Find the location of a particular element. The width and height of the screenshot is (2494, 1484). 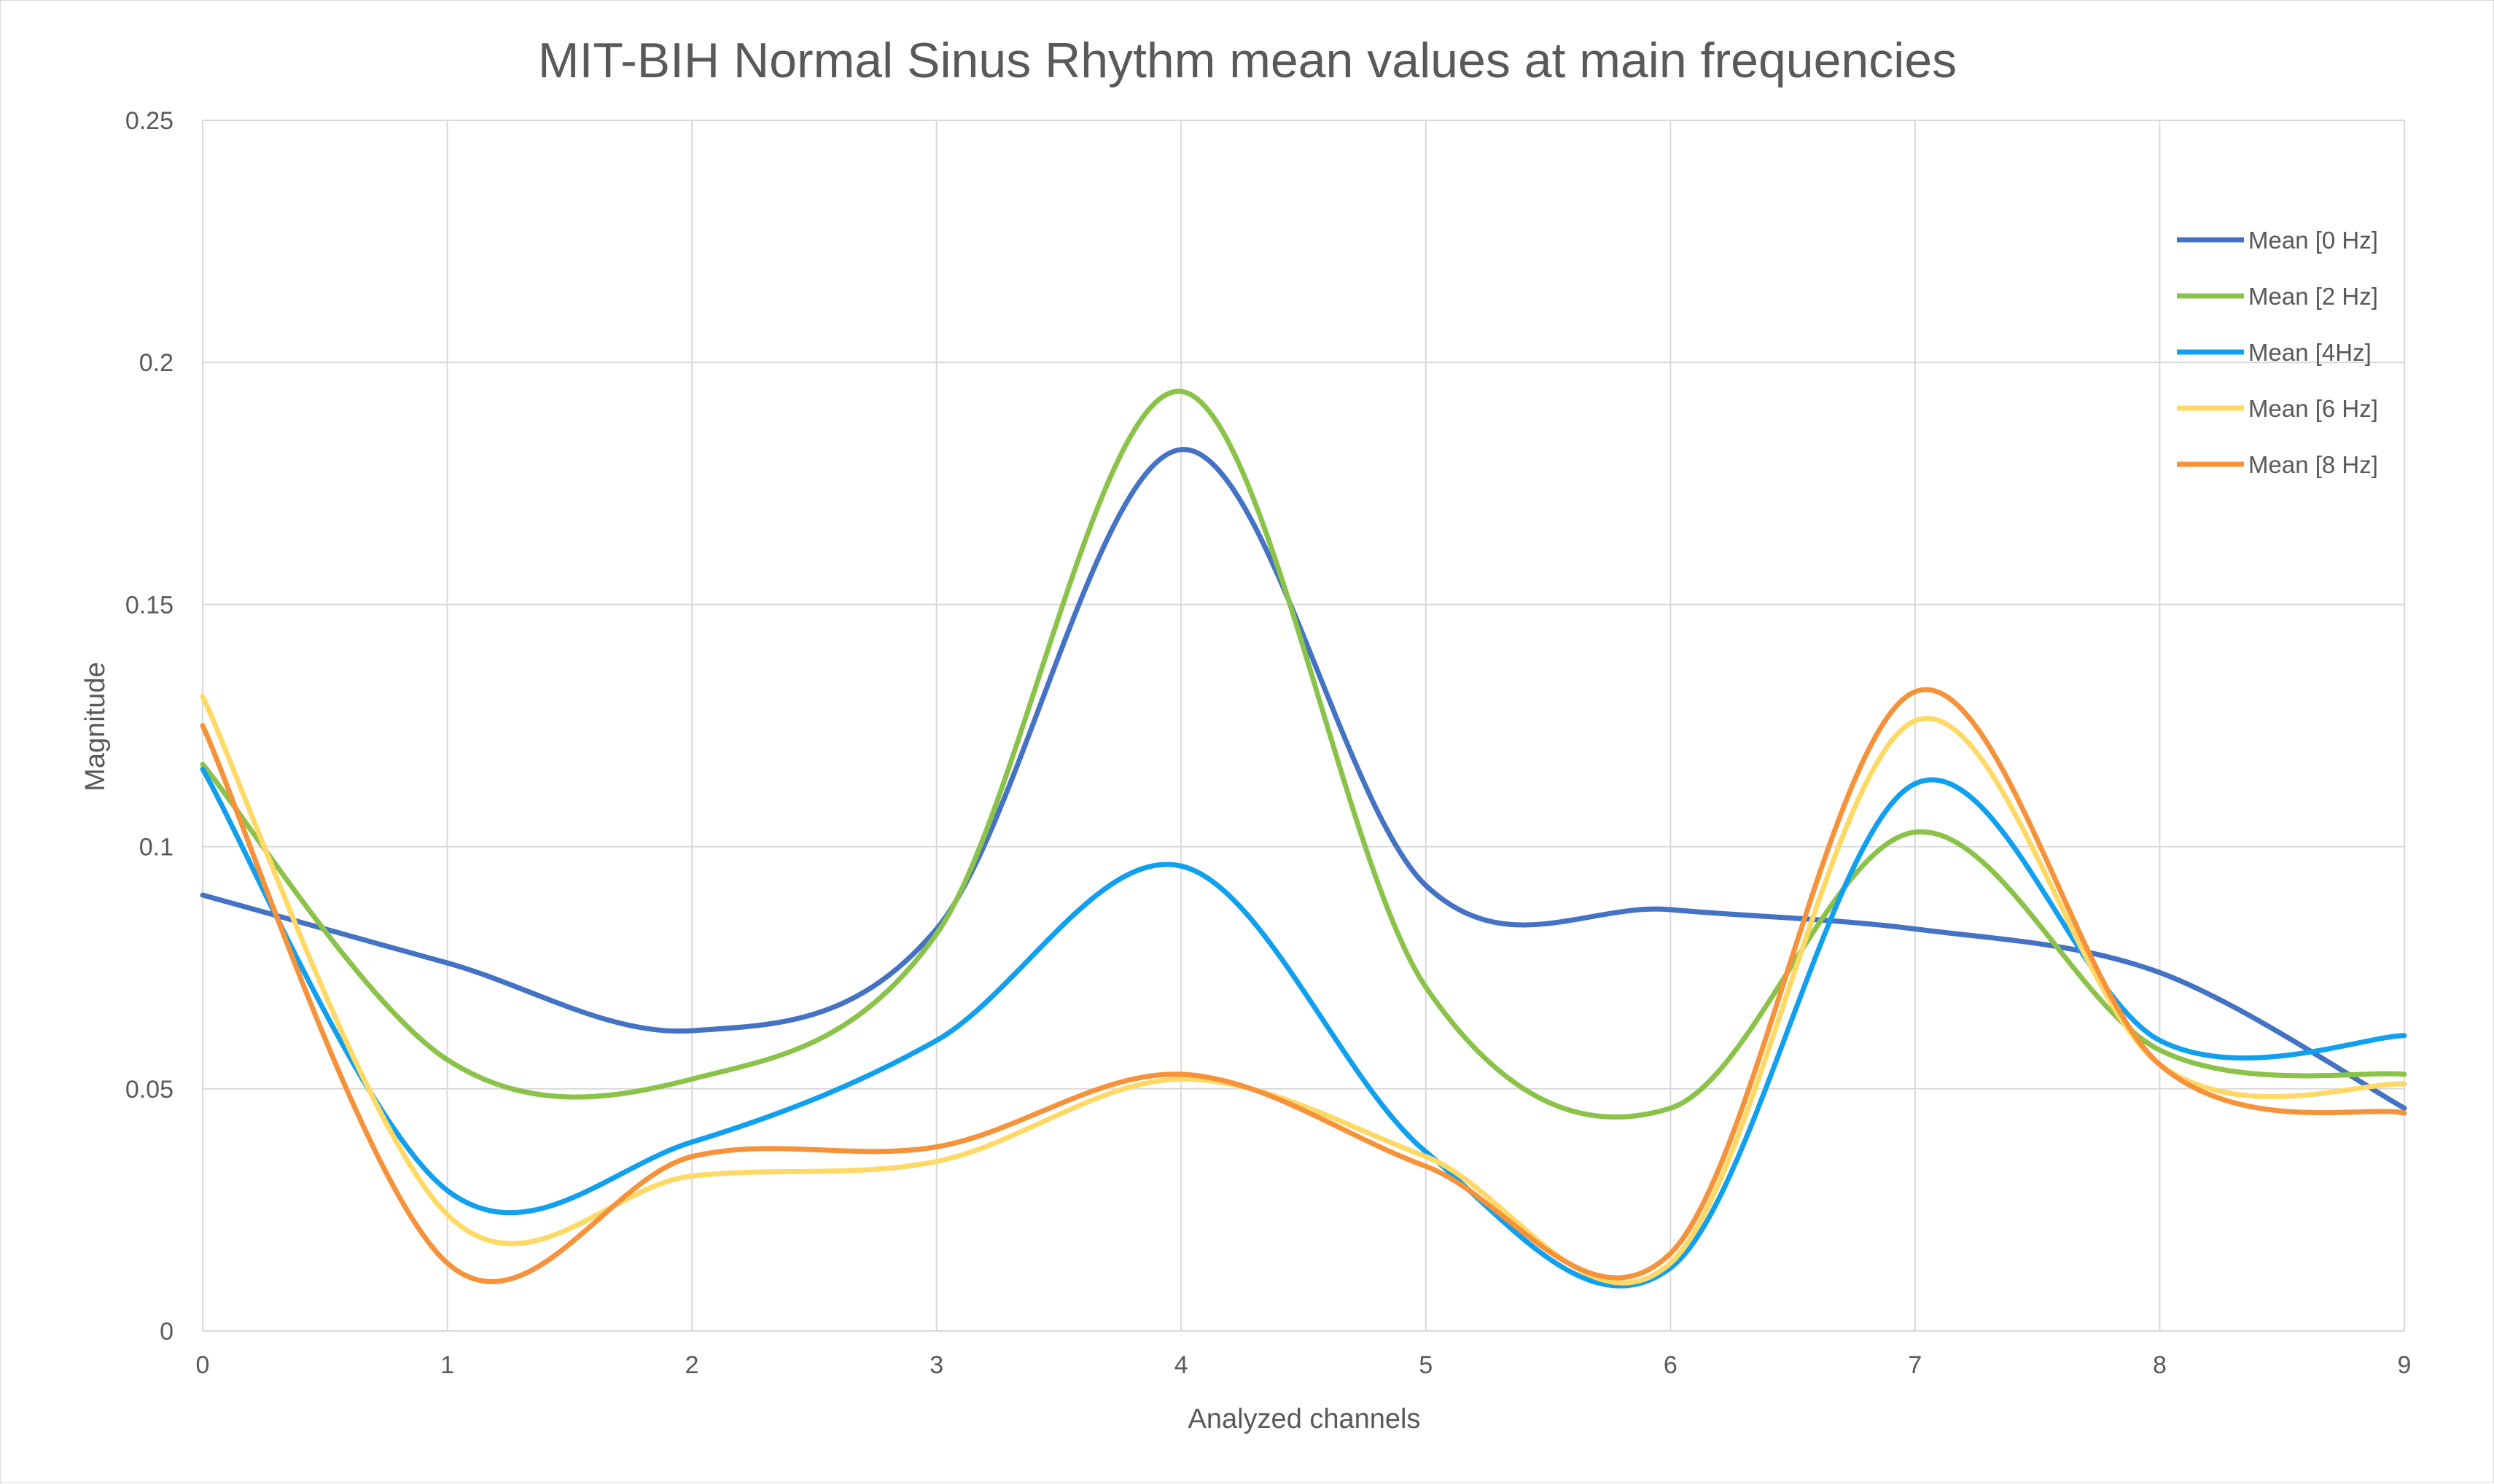

y-tick-label: 0.2 is located at coordinates (156, 363).